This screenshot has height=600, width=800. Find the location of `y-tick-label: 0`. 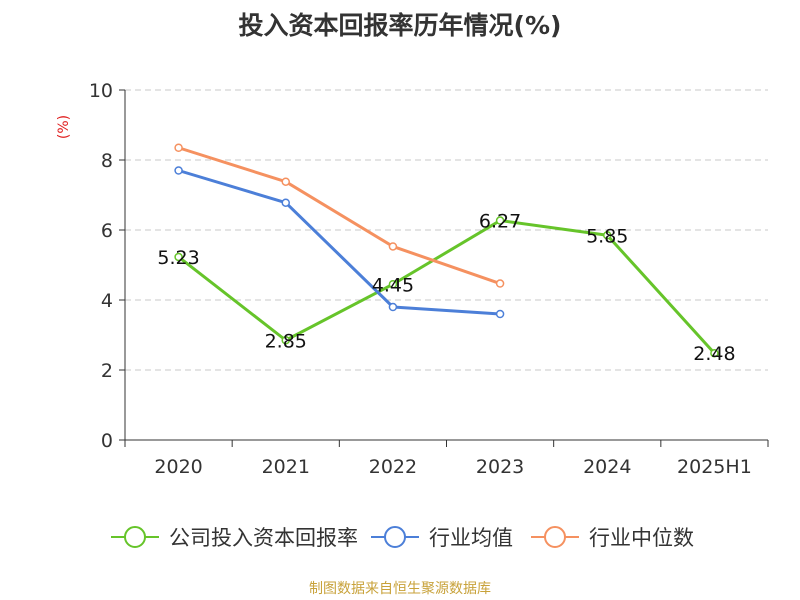

y-tick-label: 0 is located at coordinates (107, 441).